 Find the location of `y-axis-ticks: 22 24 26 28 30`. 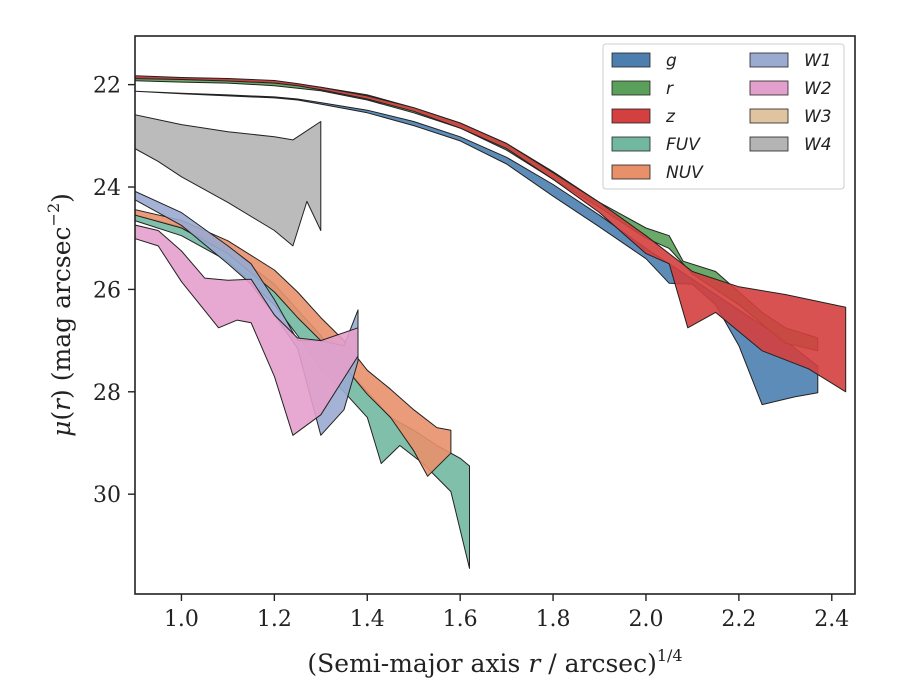

y-axis-ticks: 22 24 26 28 30 is located at coordinates (114, 291).